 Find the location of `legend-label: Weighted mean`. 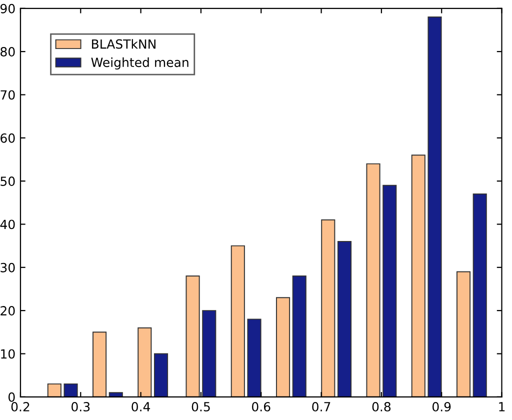

legend-label: Weighted mean is located at coordinates (139, 63).